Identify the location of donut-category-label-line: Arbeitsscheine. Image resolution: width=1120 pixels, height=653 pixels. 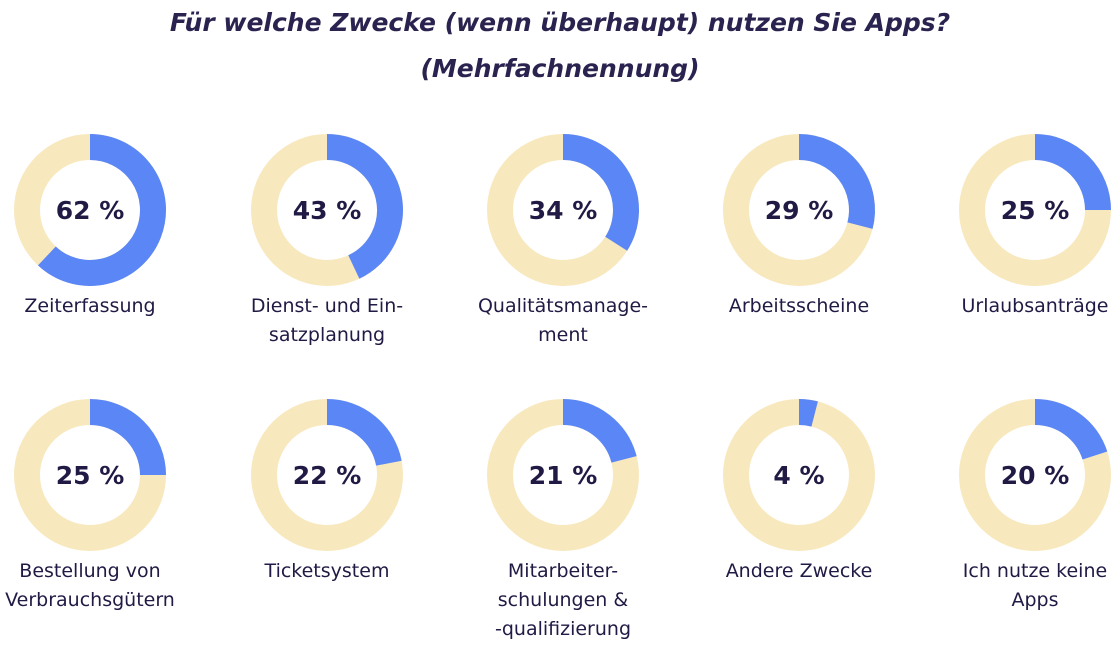
(799, 306).